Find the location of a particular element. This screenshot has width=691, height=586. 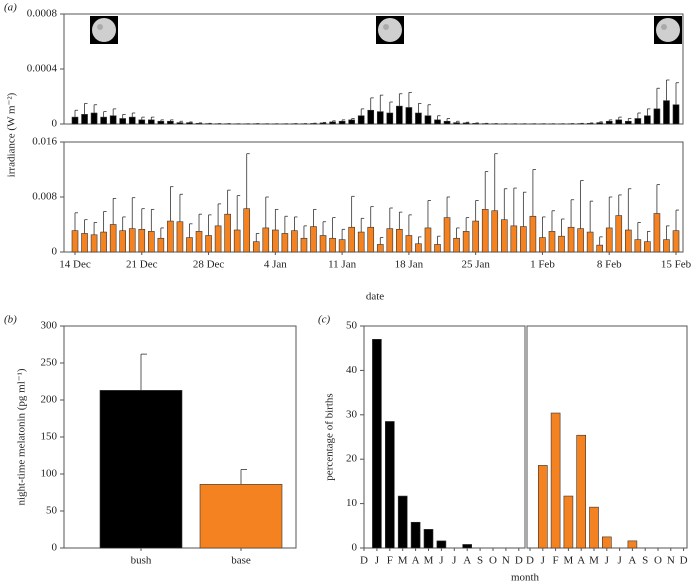

y-tick-label: 200 is located at coordinates (49, 400).